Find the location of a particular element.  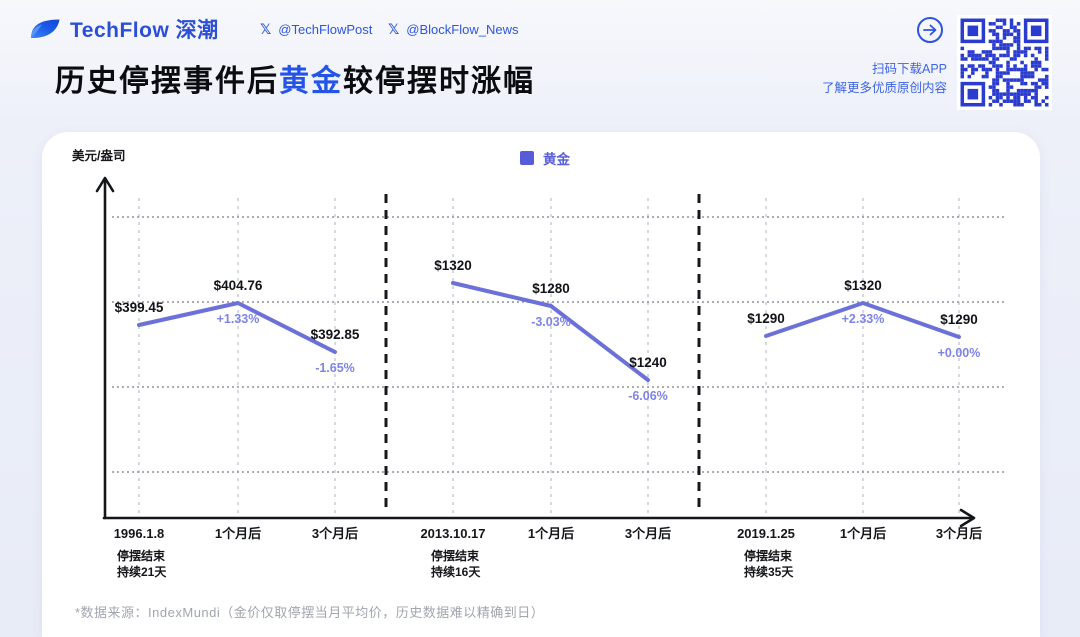

twitter-handle-blockflownews: 𝕏 @BlockFlow_News is located at coordinates (453, 29).